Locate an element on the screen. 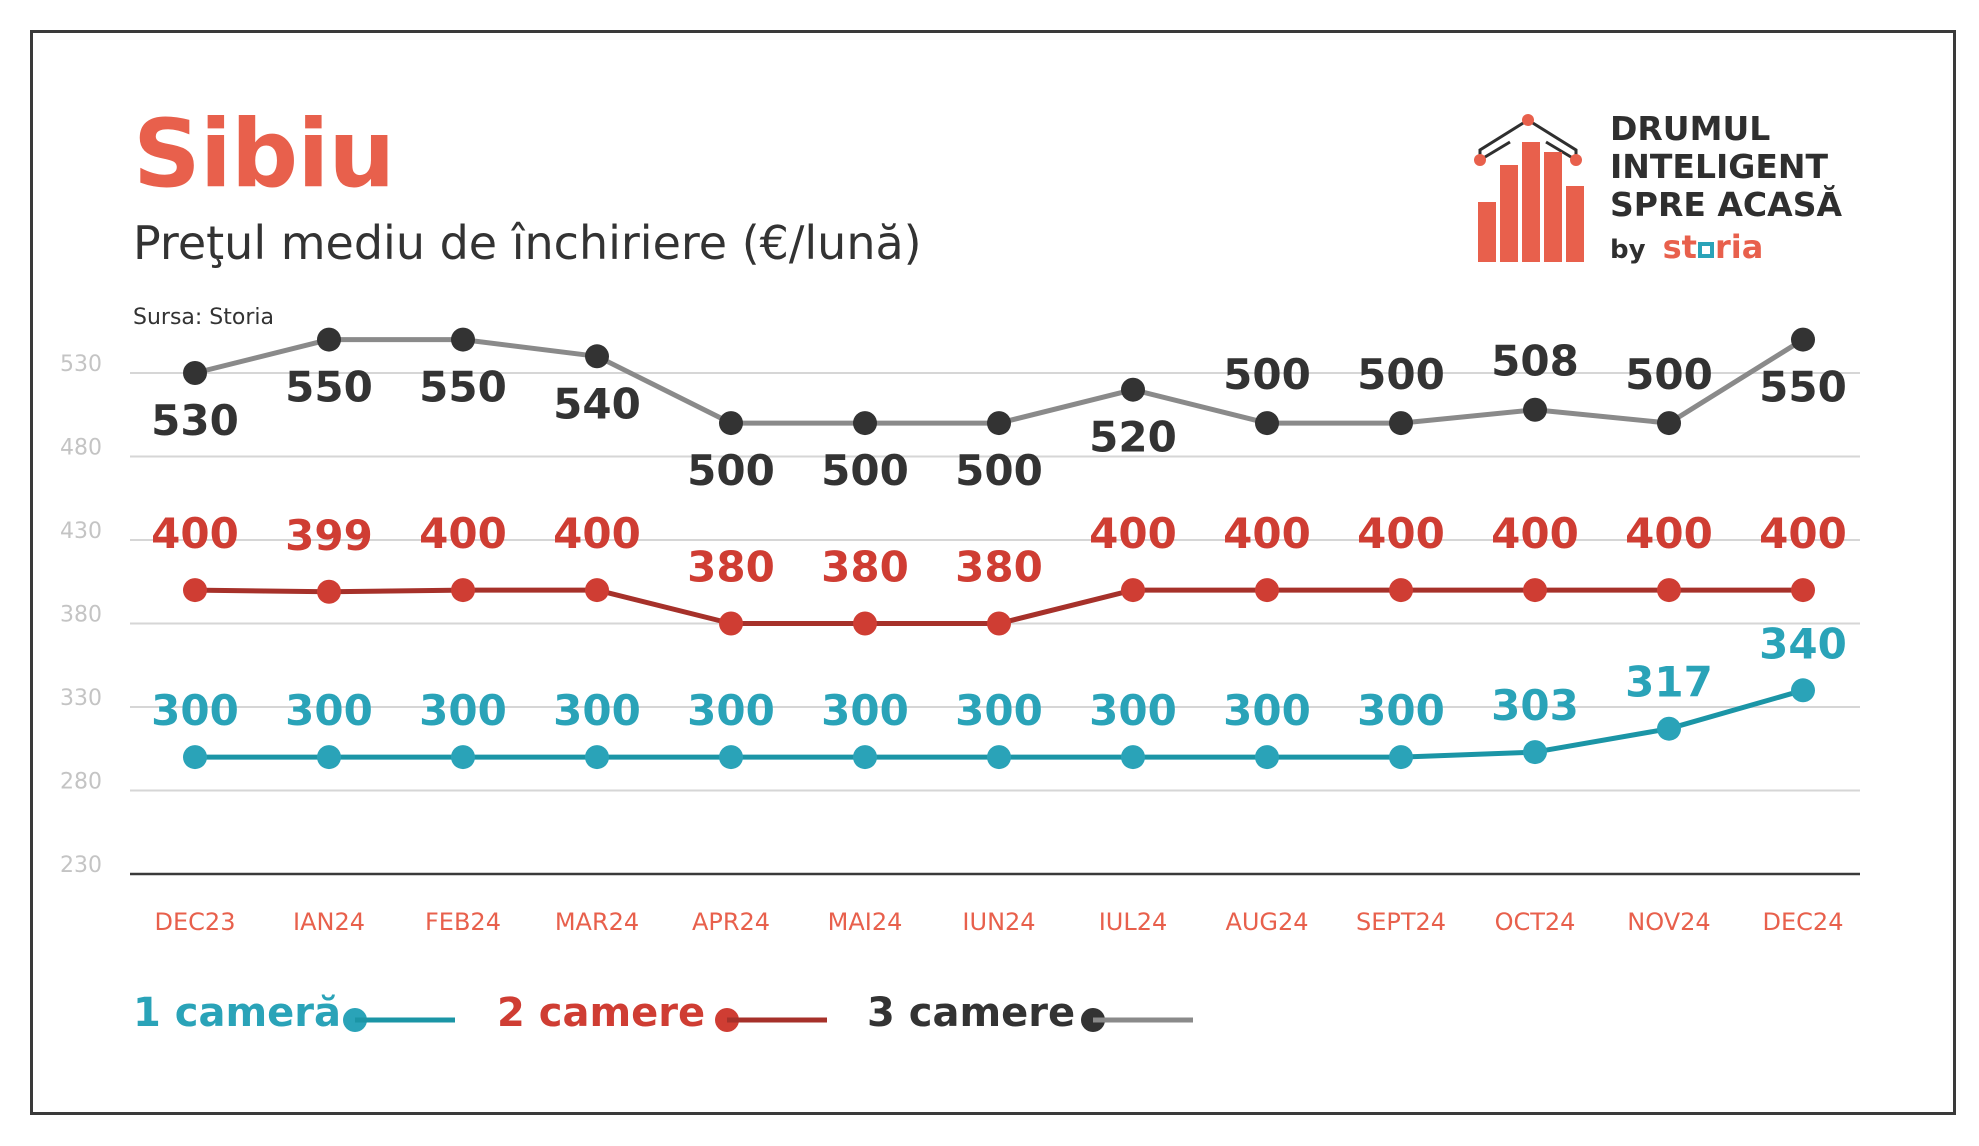 The height and width of the screenshot is (1146, 1979). x-tick-label: OCT24 is located at coordinates (1535, 922).